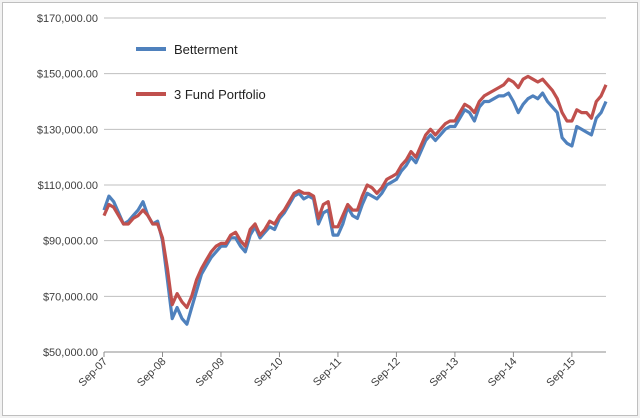  Describe the element at coordinates (269, 373) in the screenshot. I see `x-tick-label: Sep-10` at that location.